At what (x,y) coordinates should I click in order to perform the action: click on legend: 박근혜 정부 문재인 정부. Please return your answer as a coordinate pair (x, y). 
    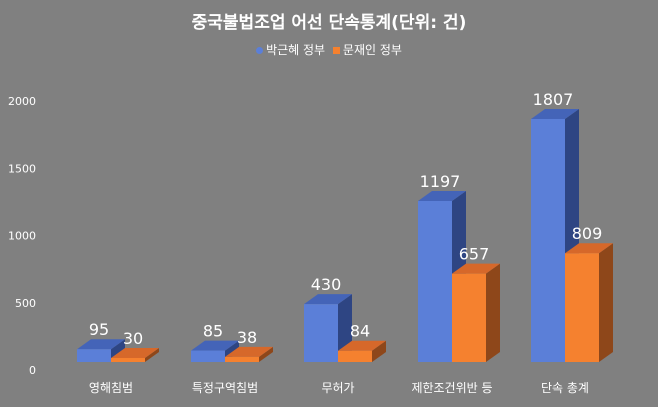
    Looking at the image, I should click on (329, 49).